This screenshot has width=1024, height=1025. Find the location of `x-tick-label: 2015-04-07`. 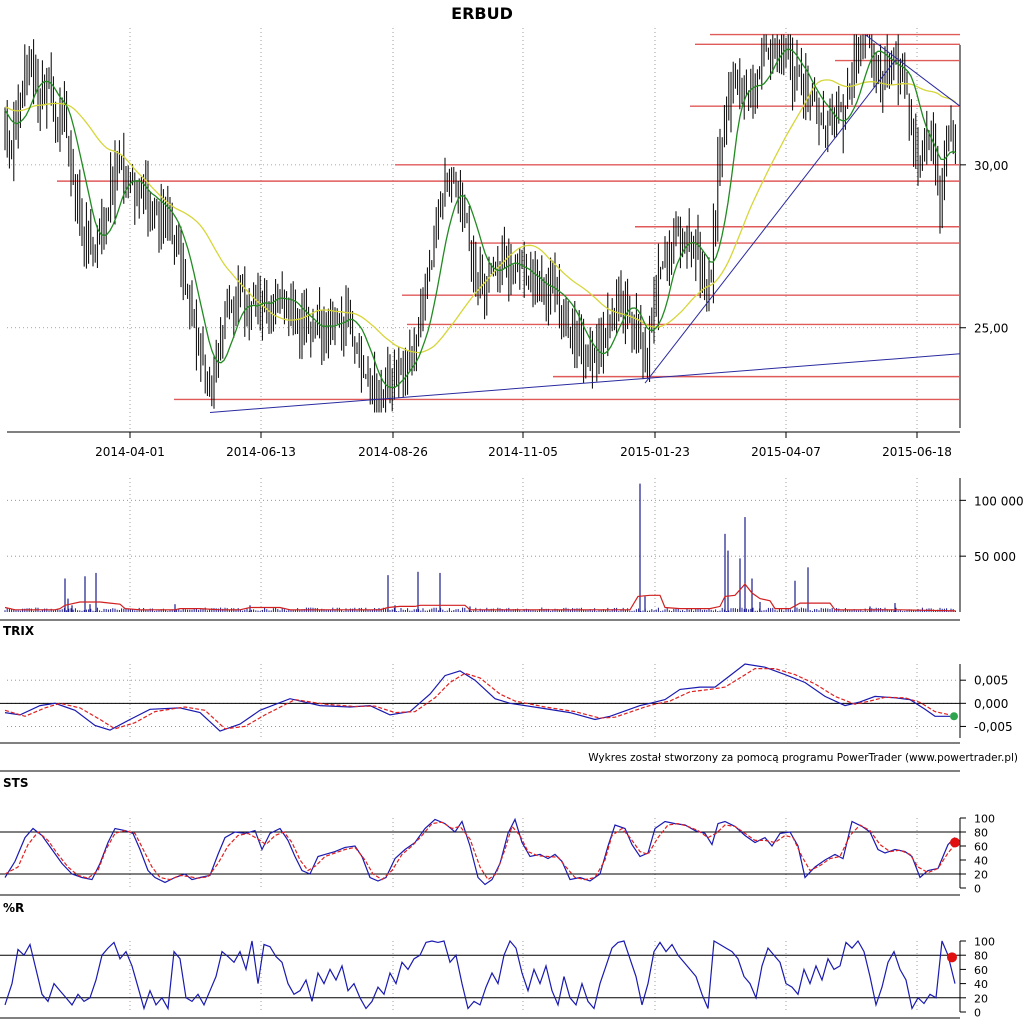

x-tick-label: 2015-04-07 is located at coordinates (786, 452).